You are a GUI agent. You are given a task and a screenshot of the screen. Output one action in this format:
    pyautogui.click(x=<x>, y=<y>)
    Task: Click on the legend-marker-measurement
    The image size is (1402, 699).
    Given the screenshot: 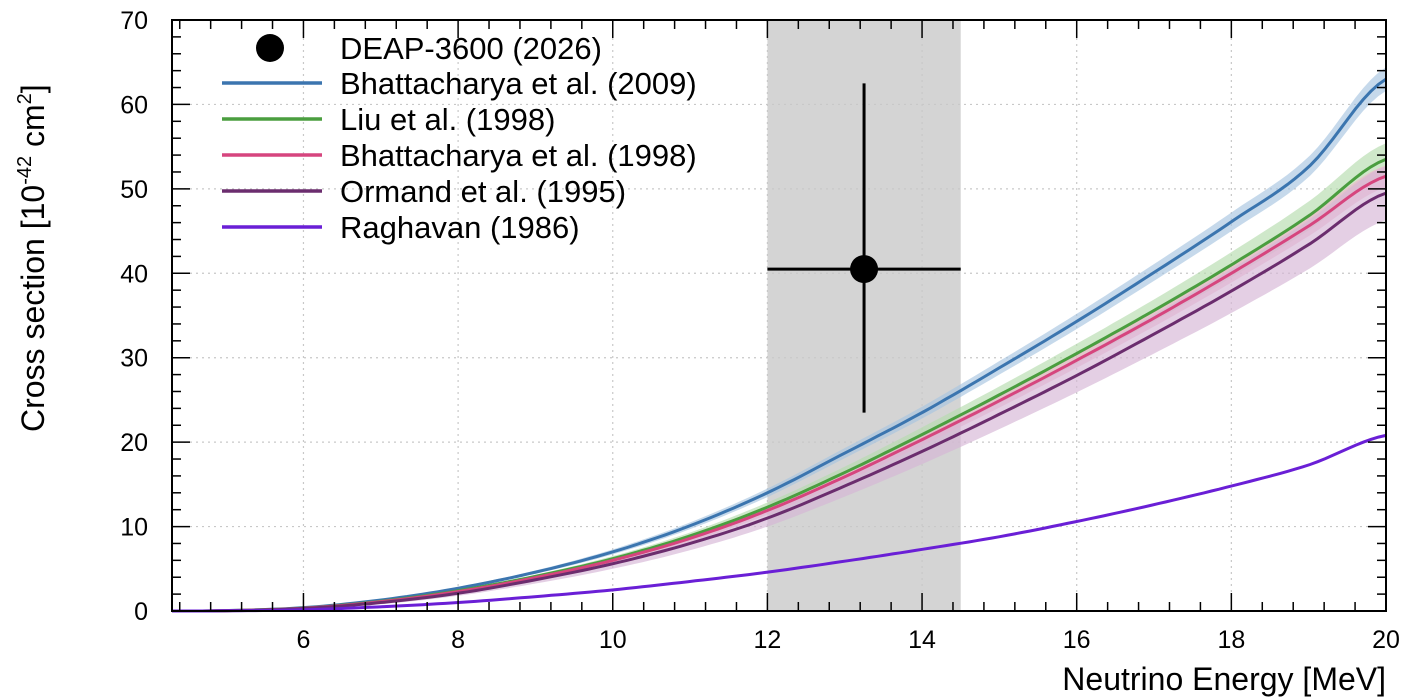 What is the action you would take?
    pyautogui.click(x=270, y=48)
    